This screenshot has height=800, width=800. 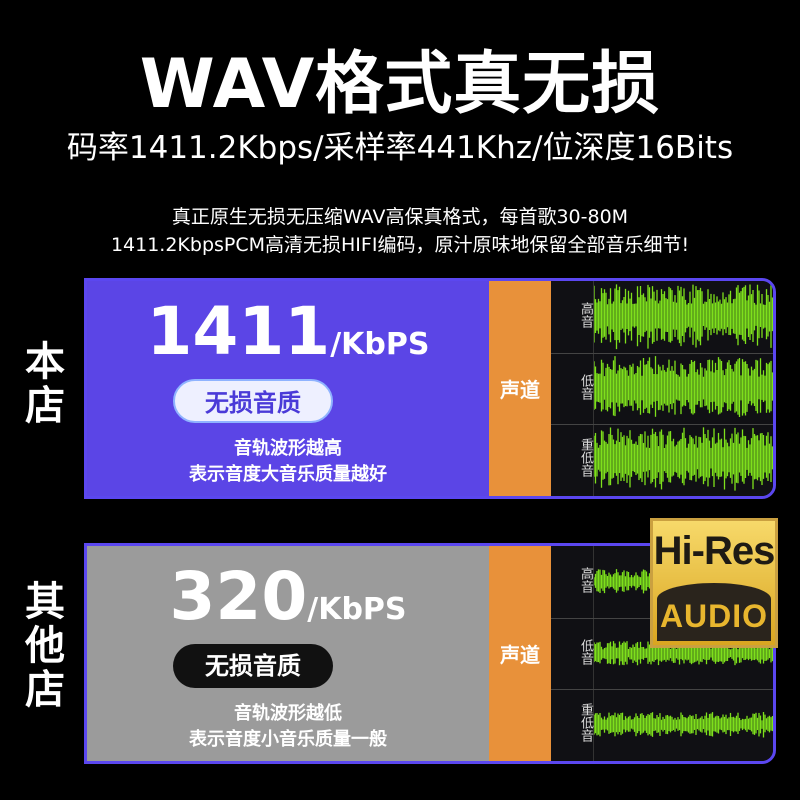 I want to click on bitrate-value: 320, so click(x=238, y=596).